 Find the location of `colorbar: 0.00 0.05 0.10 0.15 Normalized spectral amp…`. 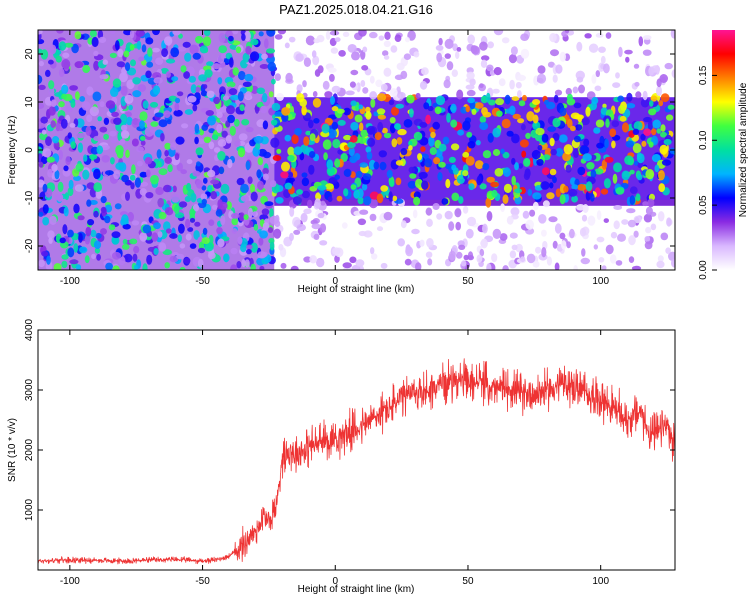

colorbar: 0.00 0.05 0.10 0.15 Normalized spectral amp… is located at coordinates (723, 155).